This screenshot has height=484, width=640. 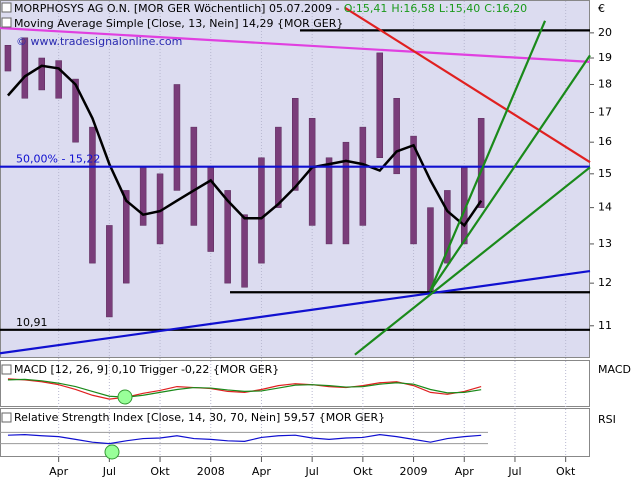 I want to click on y-tick-label: 18, so click(x=605, y=83).